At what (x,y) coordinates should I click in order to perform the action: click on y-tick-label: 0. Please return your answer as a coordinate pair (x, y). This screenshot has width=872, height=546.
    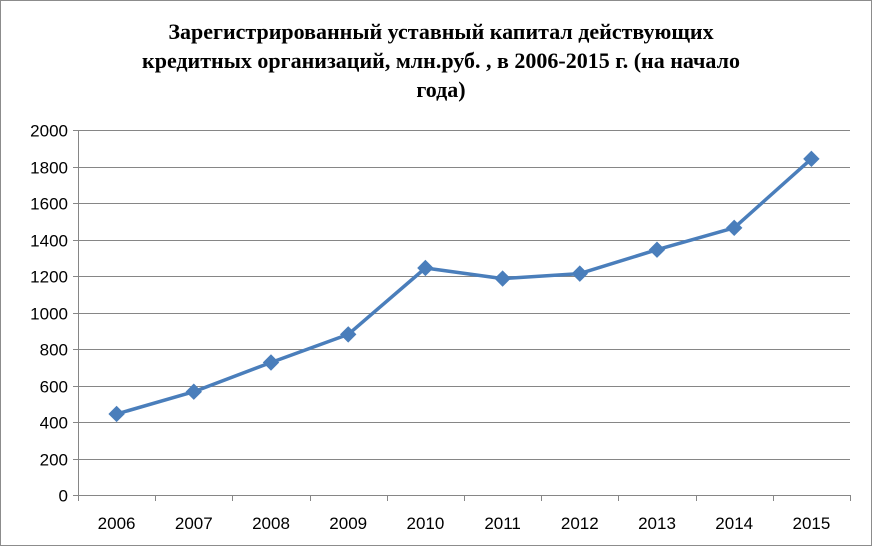
    Looking at the image, I should click on (63, 496).